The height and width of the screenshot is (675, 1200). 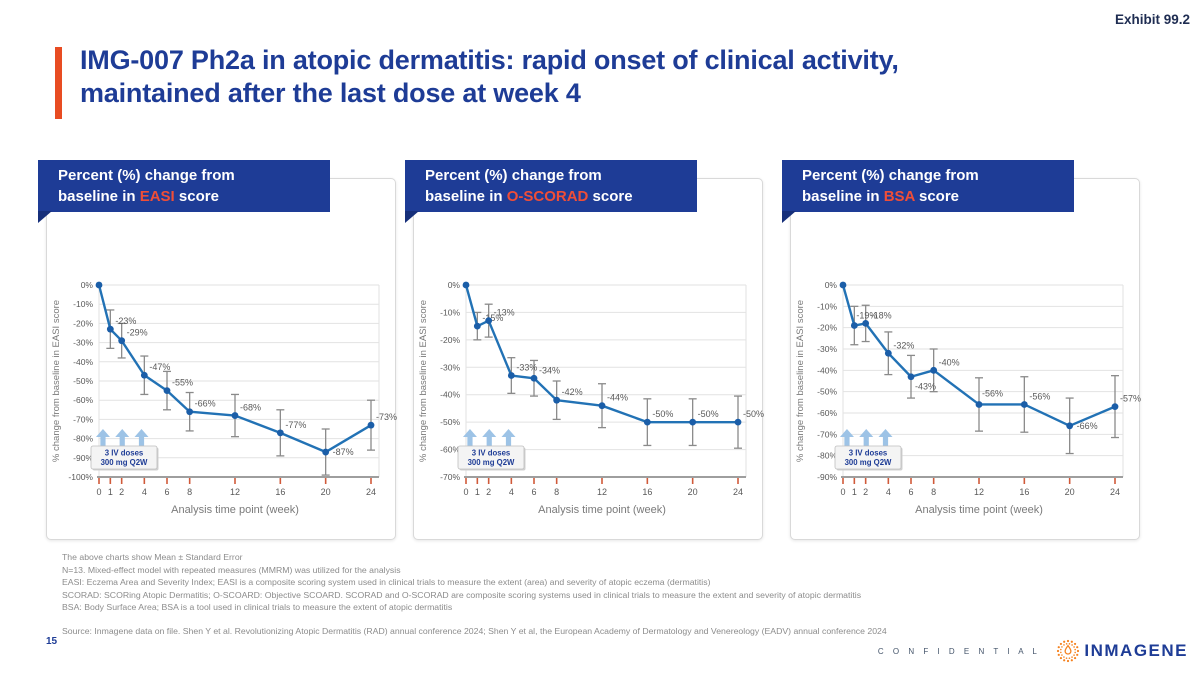 What do you see at coordinates (343, 452) in the screenshot?
I see `svg-text: -87%` at bounding box center [343, 452].